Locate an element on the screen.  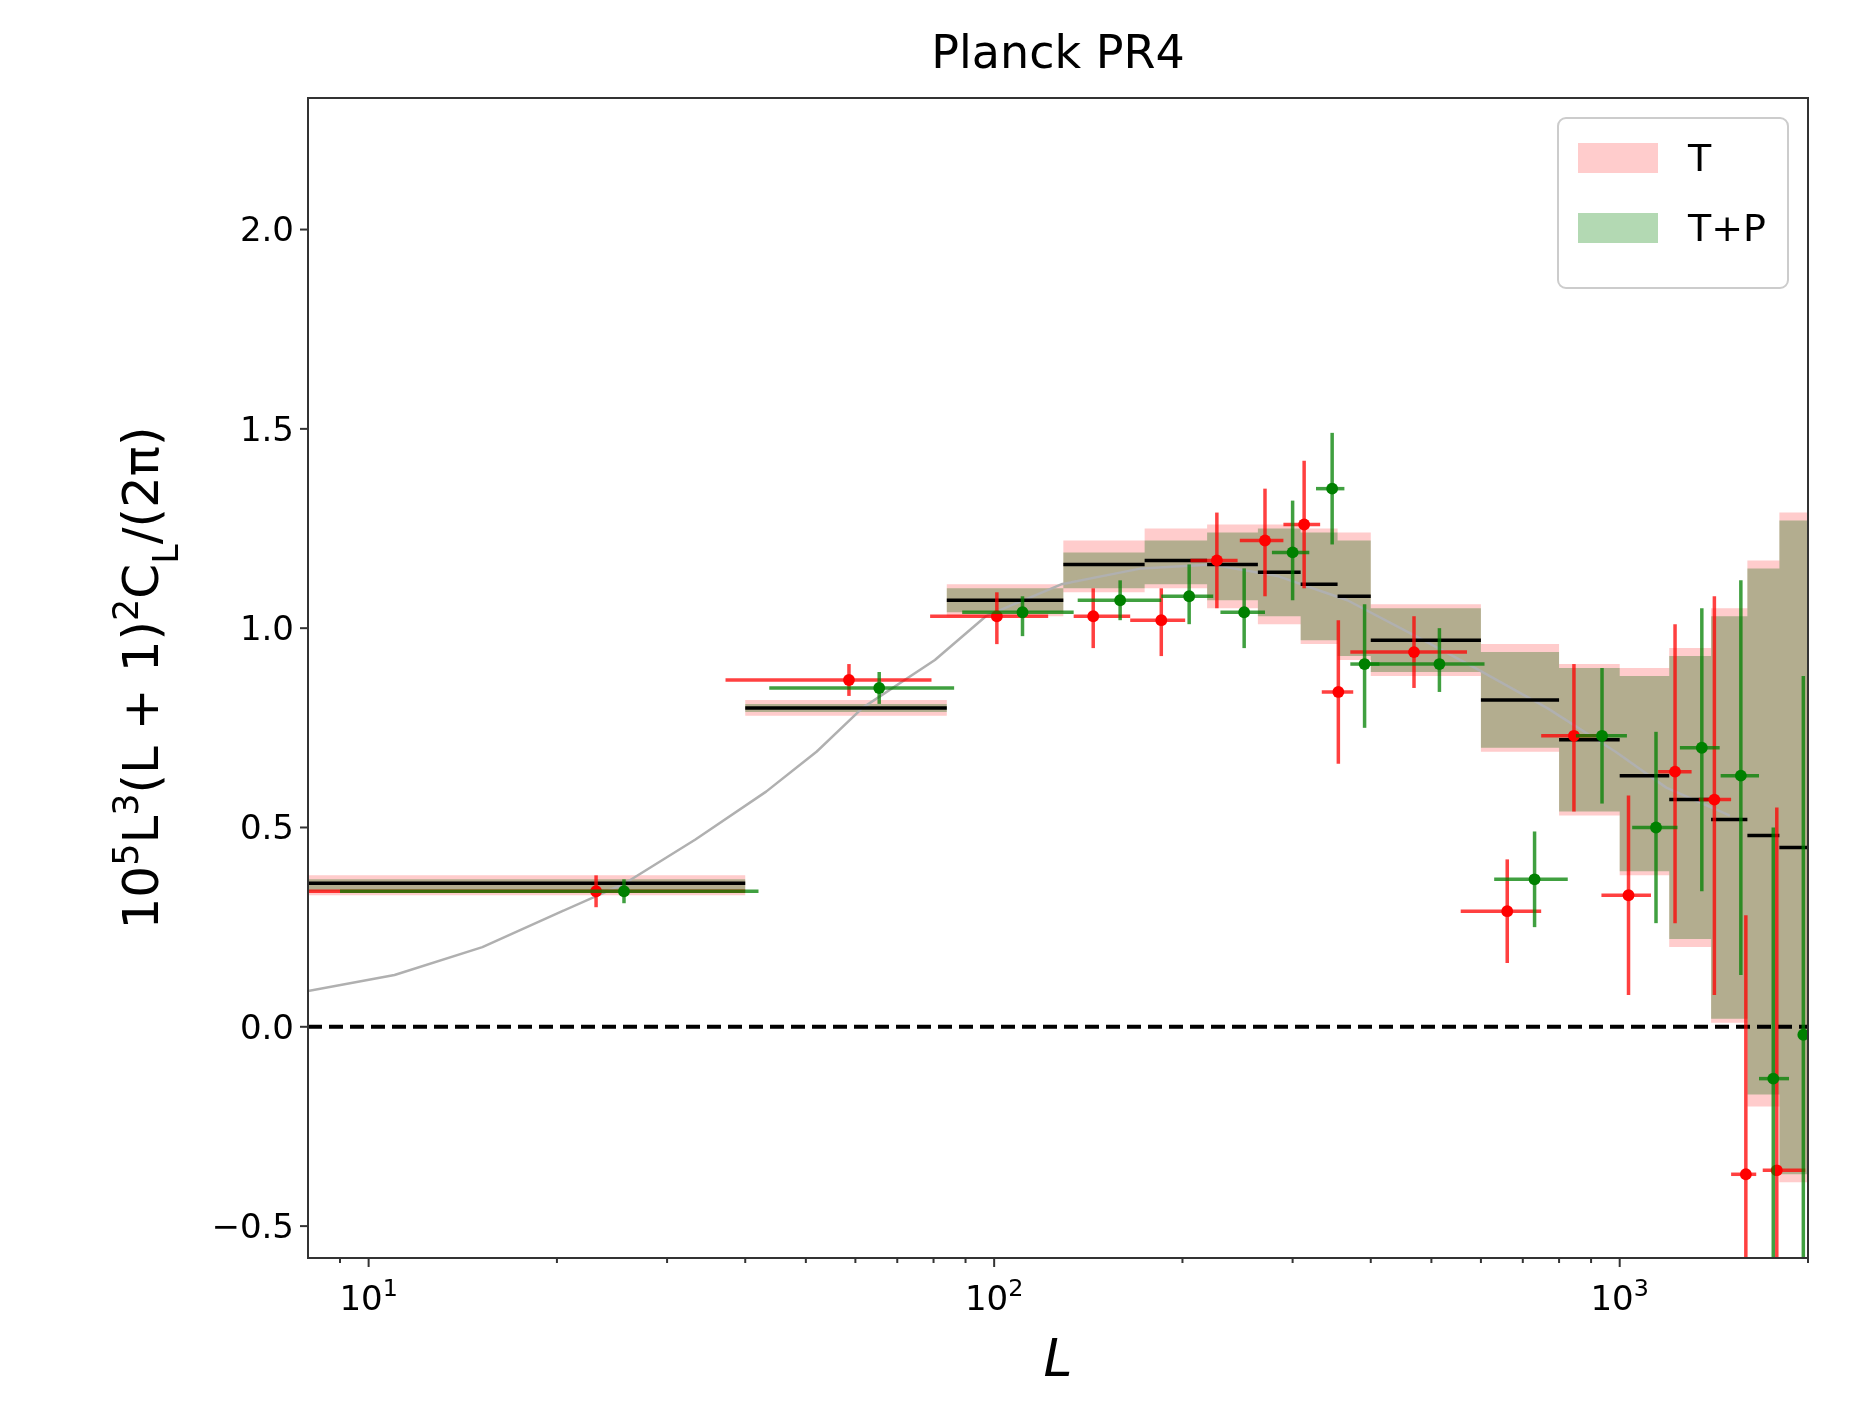
y-tick-label: 2.0 is located at coordinates (266, 229).